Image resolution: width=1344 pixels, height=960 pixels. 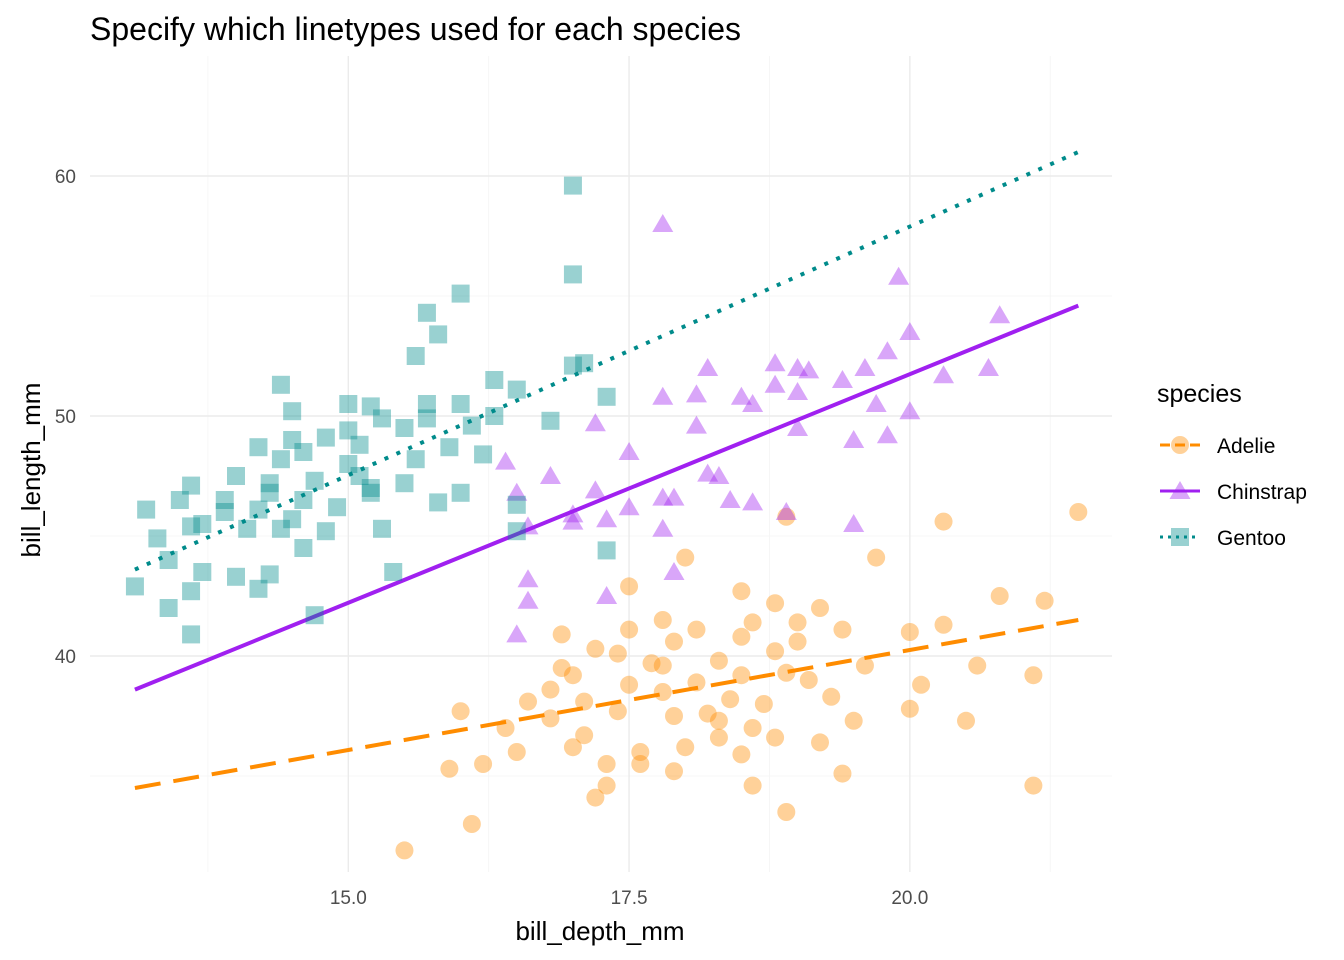 I want to click on legend-item-gentoo: Gentoo, so click(x=1223, y=538).